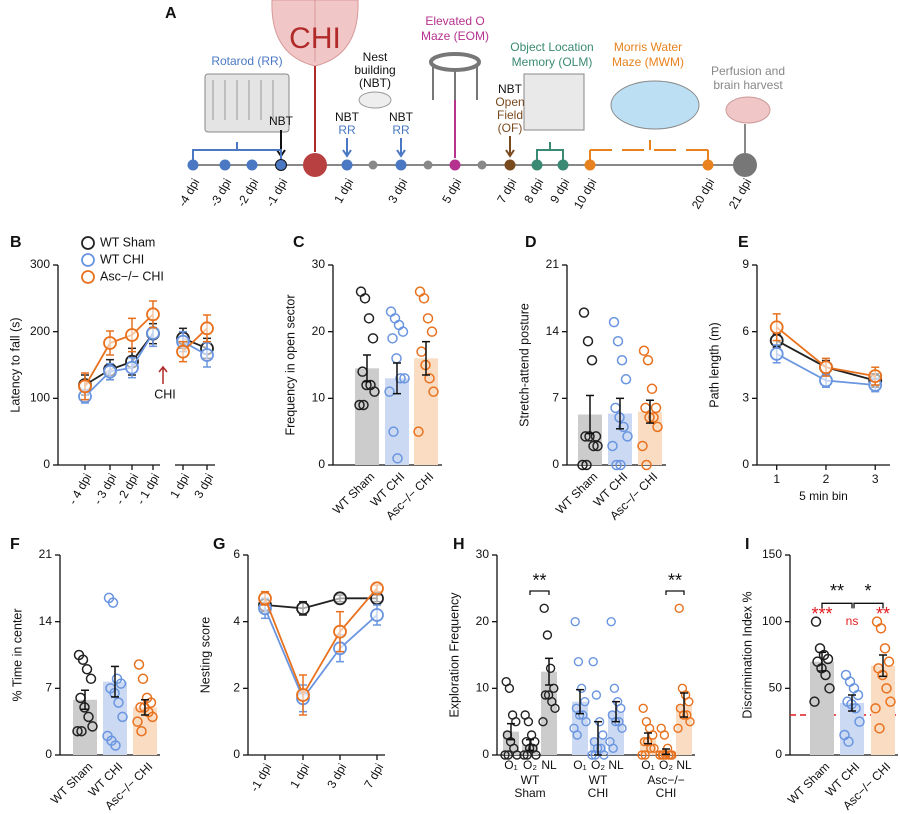 Image resolution: width=900 pixels, height=814 pixels. What do you see at coordinates (236, 554) in the screenshot?
I see `y-tick-label: 6` at bounding box center [236, 554].